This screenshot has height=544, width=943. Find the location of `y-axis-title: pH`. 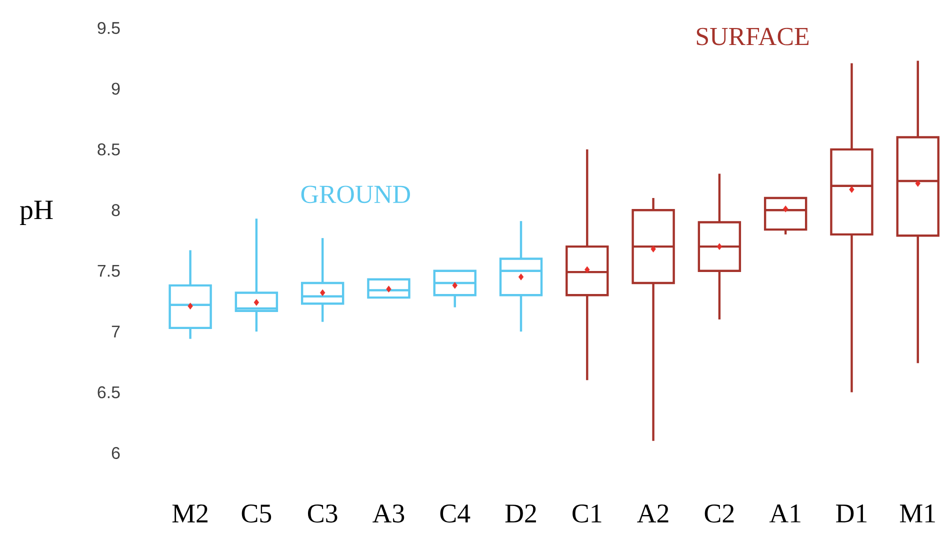

y-axis-title: pH is located at coordinates (36, 212).